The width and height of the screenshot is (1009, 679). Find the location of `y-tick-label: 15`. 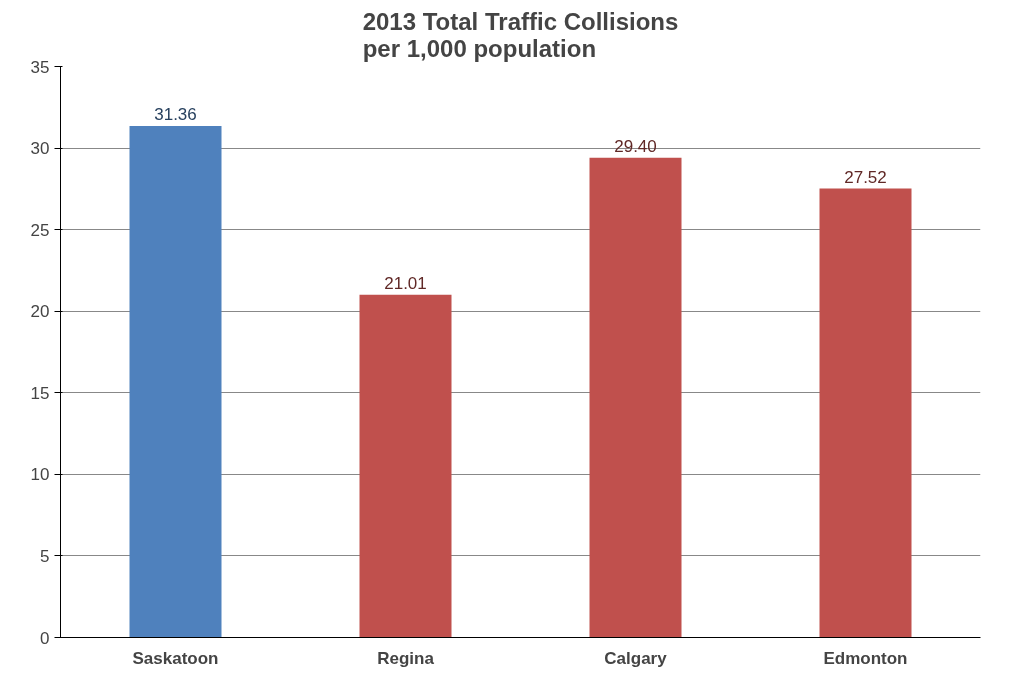

y-tick-label: 15 is located at coordinates (40, 393).